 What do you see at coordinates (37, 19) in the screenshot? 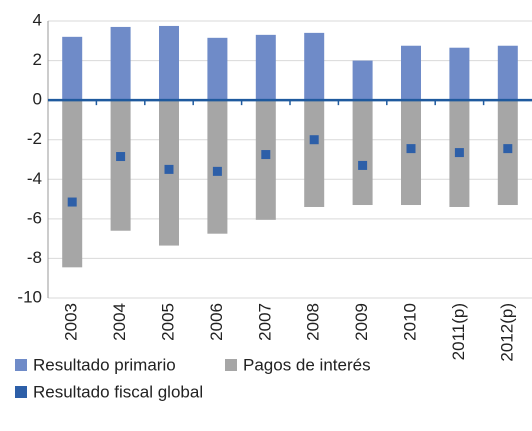
I see `y-tick-label: 4` at bounding box center [37, 19].